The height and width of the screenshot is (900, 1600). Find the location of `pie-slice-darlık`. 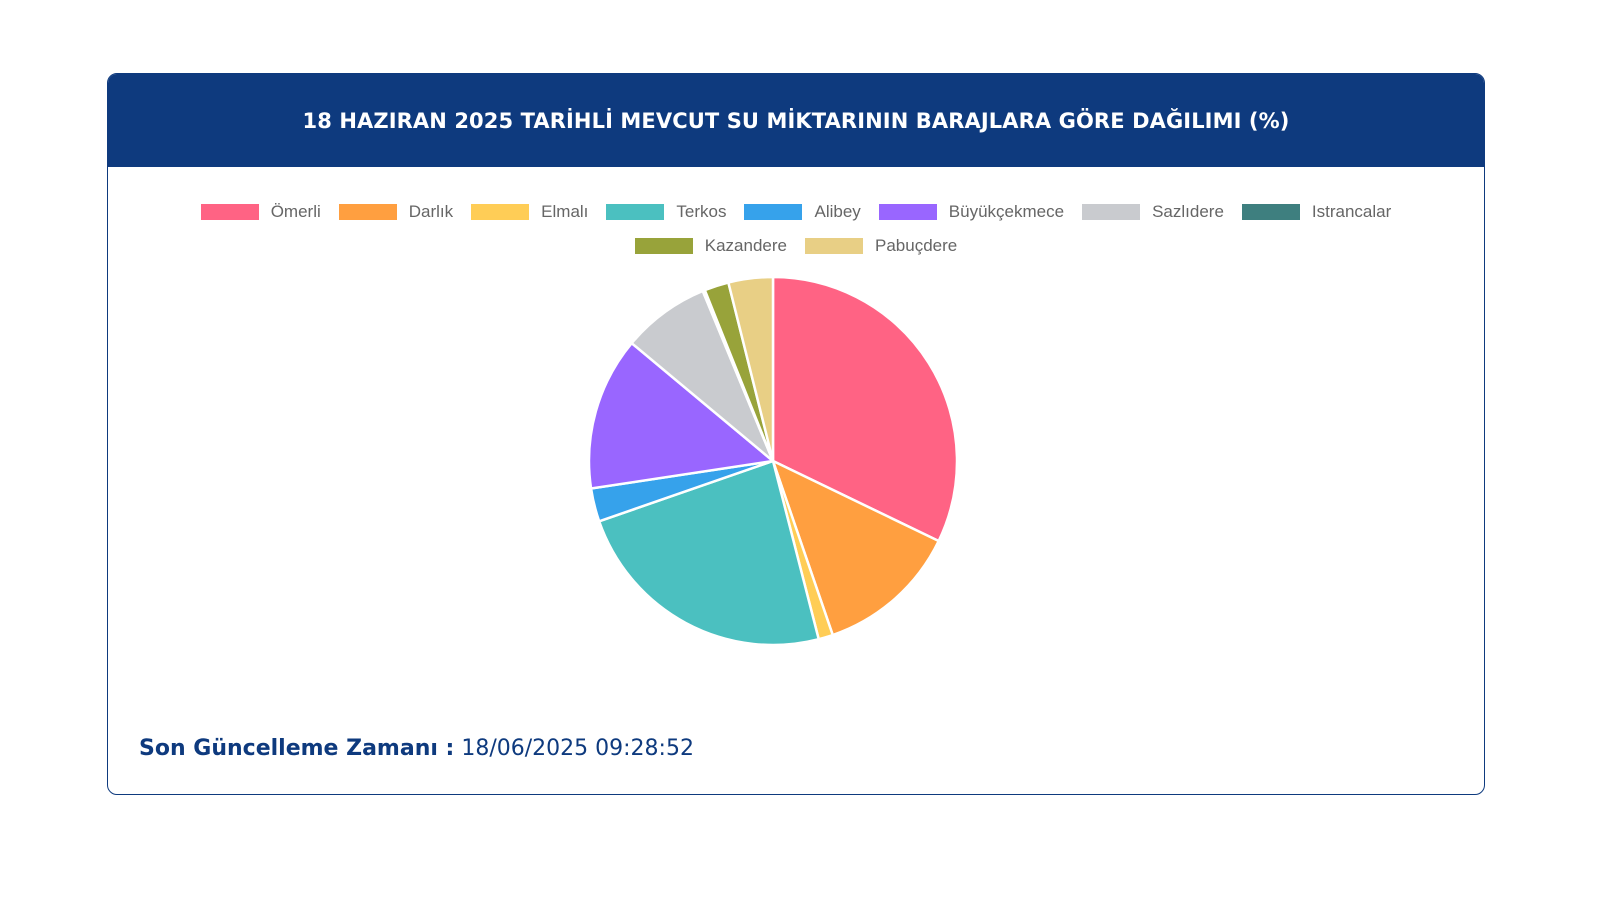

pie-slice-darlık is located at coordinates (855, 547).